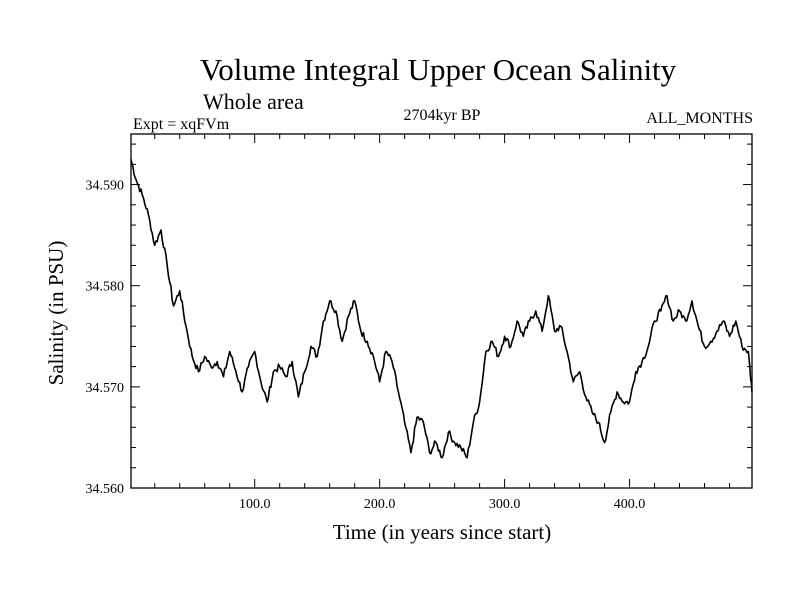 This screenshot has height=600, width=800. What do you see at coordinates (380, 504) in the screenshot?
I see `x-tick-label: 200.0` at bounding box center [380, 504].